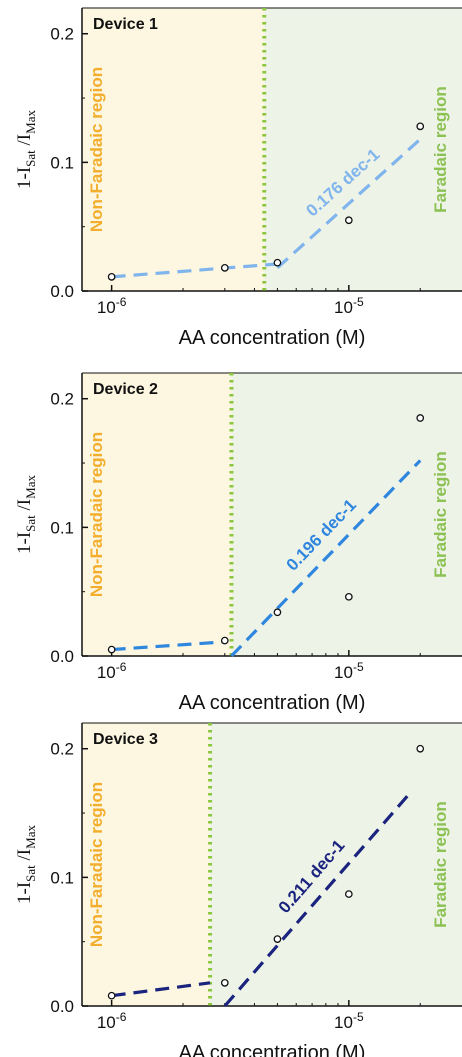 This screenshot has height=1057, width=462. I want to click on device-title: Device 1, so click(125, 24).